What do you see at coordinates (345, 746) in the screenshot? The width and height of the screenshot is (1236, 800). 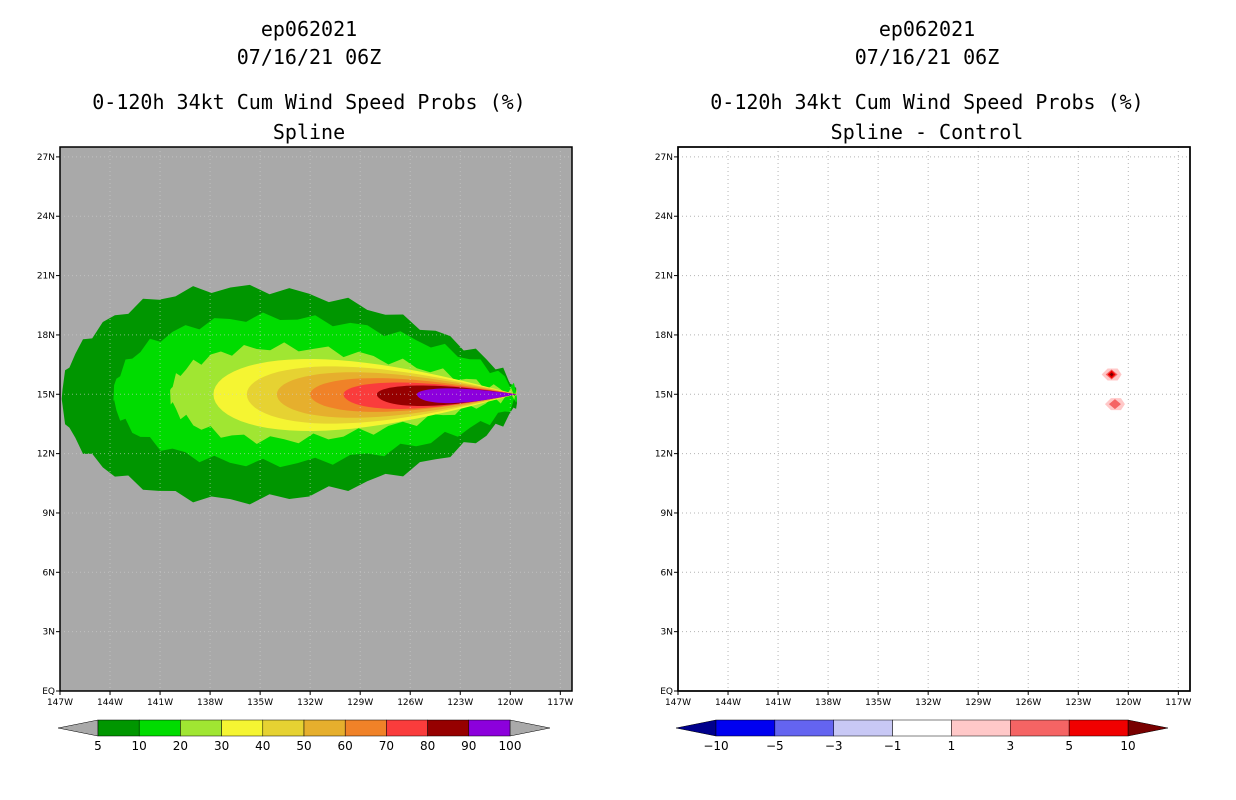 I see `legend-label: 60` at bounding box center [345, 746].